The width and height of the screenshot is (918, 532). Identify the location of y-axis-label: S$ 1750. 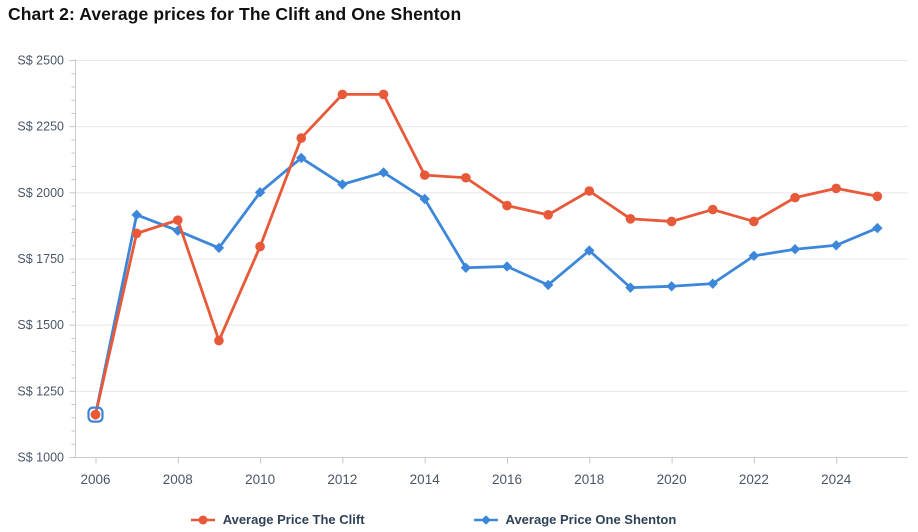
(40, 259).